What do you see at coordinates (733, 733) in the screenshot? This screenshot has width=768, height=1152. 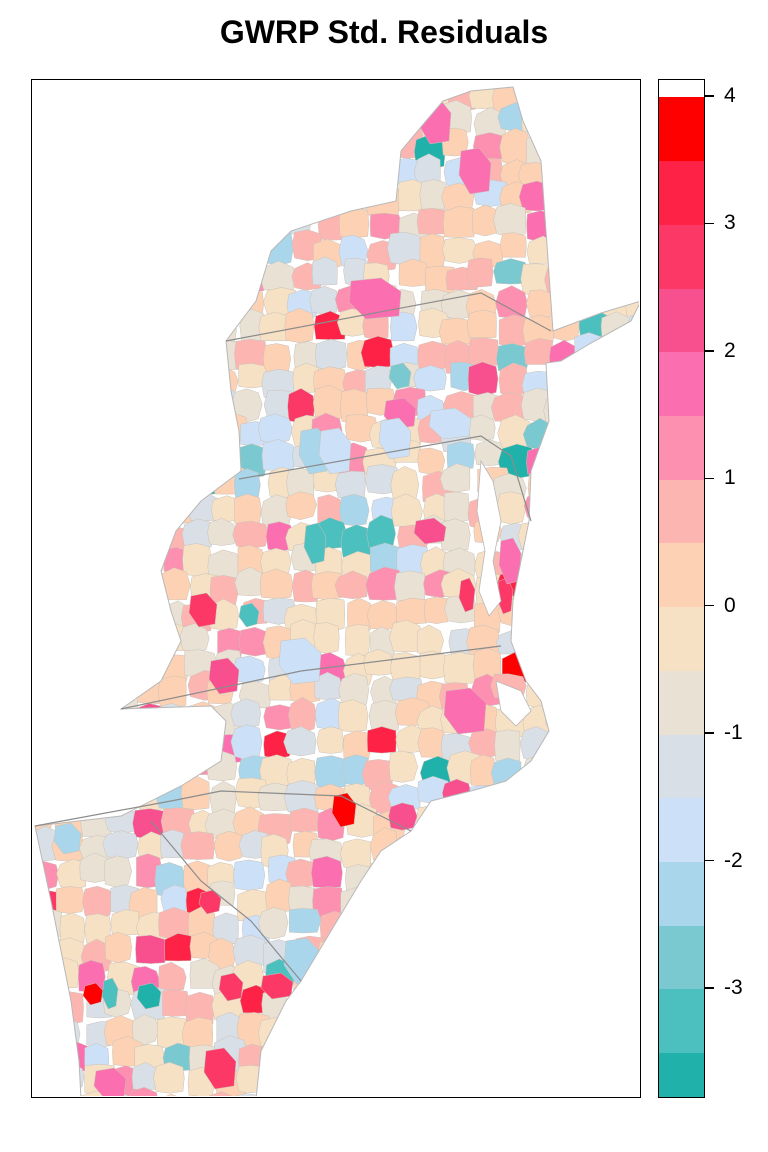 I see `legend-tick-label: -1` at bounding box center [733, 733].